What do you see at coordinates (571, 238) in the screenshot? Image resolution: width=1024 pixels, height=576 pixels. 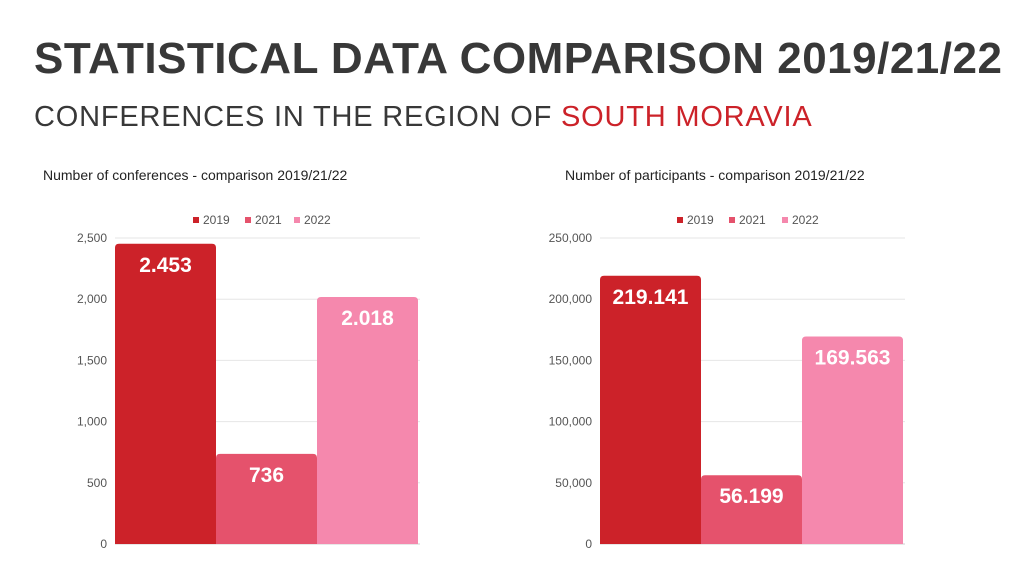 I see `y-tick-label: 250,000` at bounding box center [571, 238].